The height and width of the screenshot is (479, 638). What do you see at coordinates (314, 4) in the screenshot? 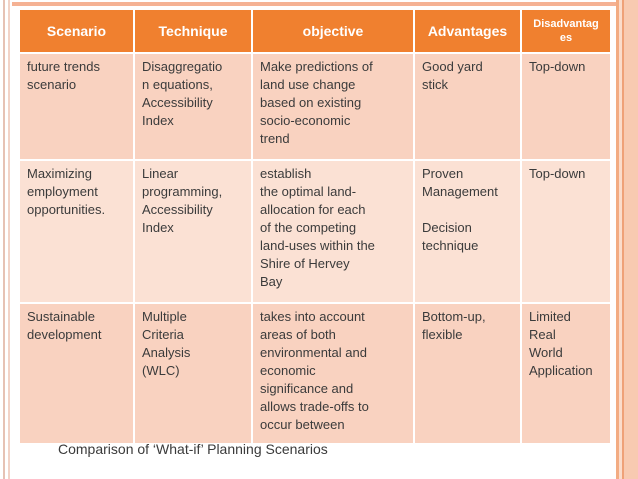
I see `top-border-line` at bounding box center [314, 4].